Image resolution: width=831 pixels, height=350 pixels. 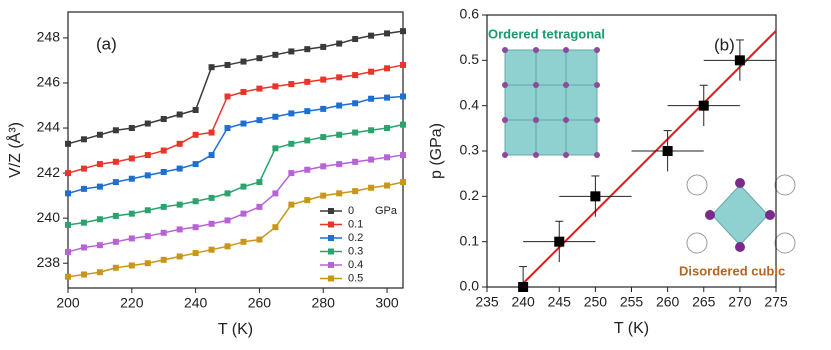 What do you see at coordinates (551, 102) in the screenshot?
I see `tetragonal-illustration` at bounding box center [551, 102].